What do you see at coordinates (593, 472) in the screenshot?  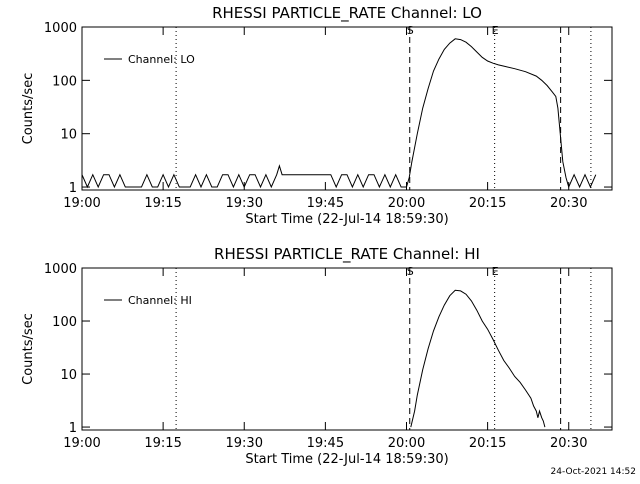 I see `footer: 24-Oct-2021 14:52` at bounding box center [593, 472].